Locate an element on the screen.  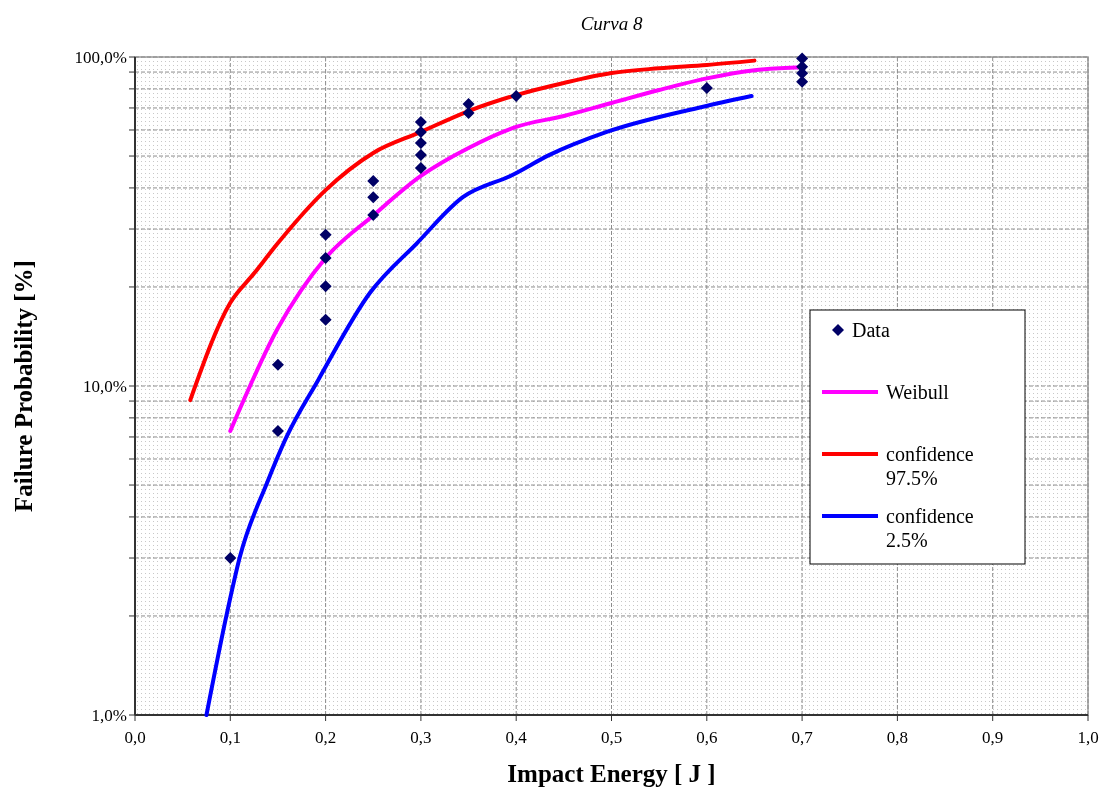
legend-label: Data is located at coordinates (871, 330).